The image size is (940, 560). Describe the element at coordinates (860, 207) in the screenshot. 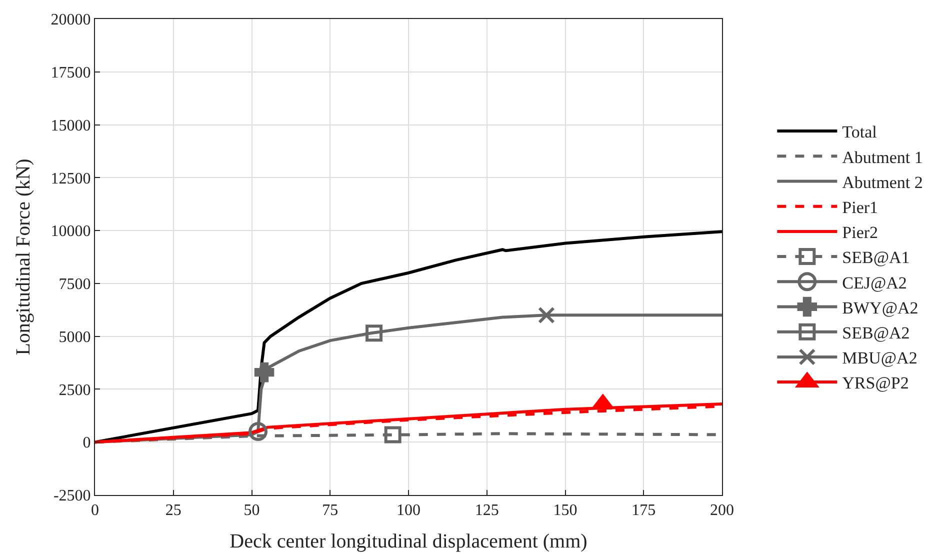

I see `legend-label: Pier1` at that location.